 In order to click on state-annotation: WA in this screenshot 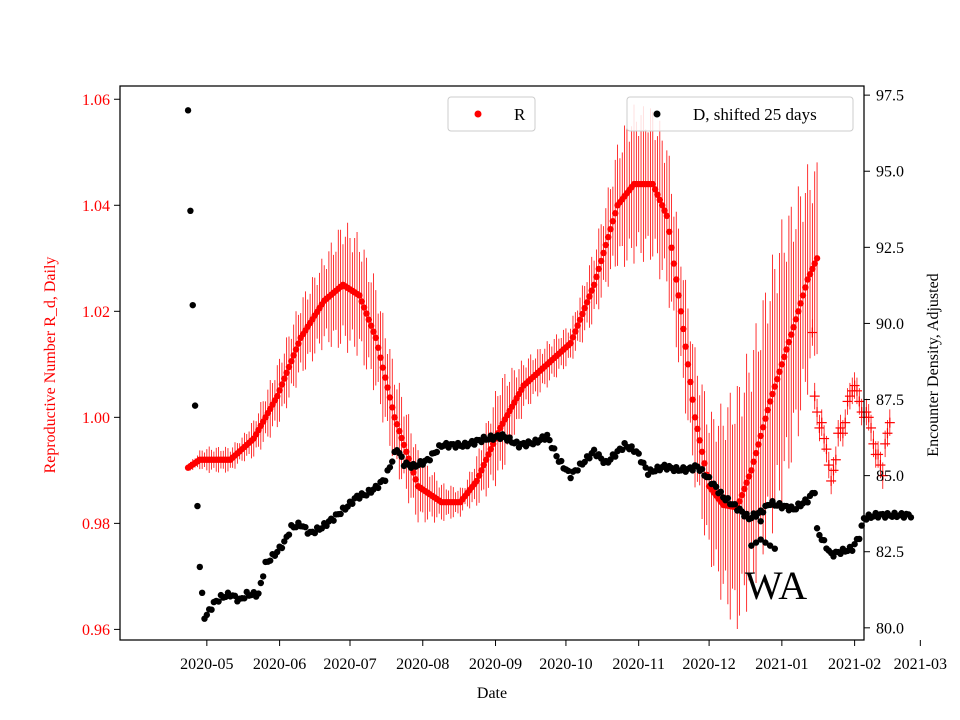, I will do `click(776, 585)`.